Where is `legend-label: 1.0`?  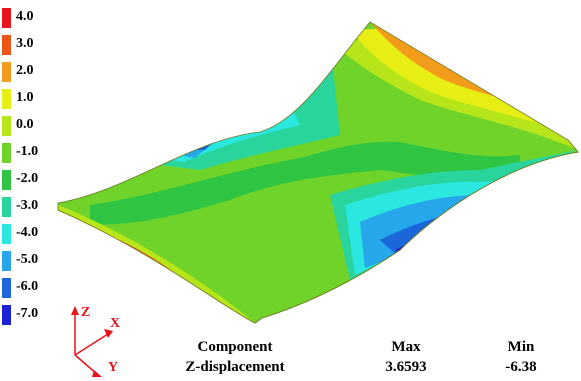
legend-label: 1.0 is located at coordinates (25, 97).